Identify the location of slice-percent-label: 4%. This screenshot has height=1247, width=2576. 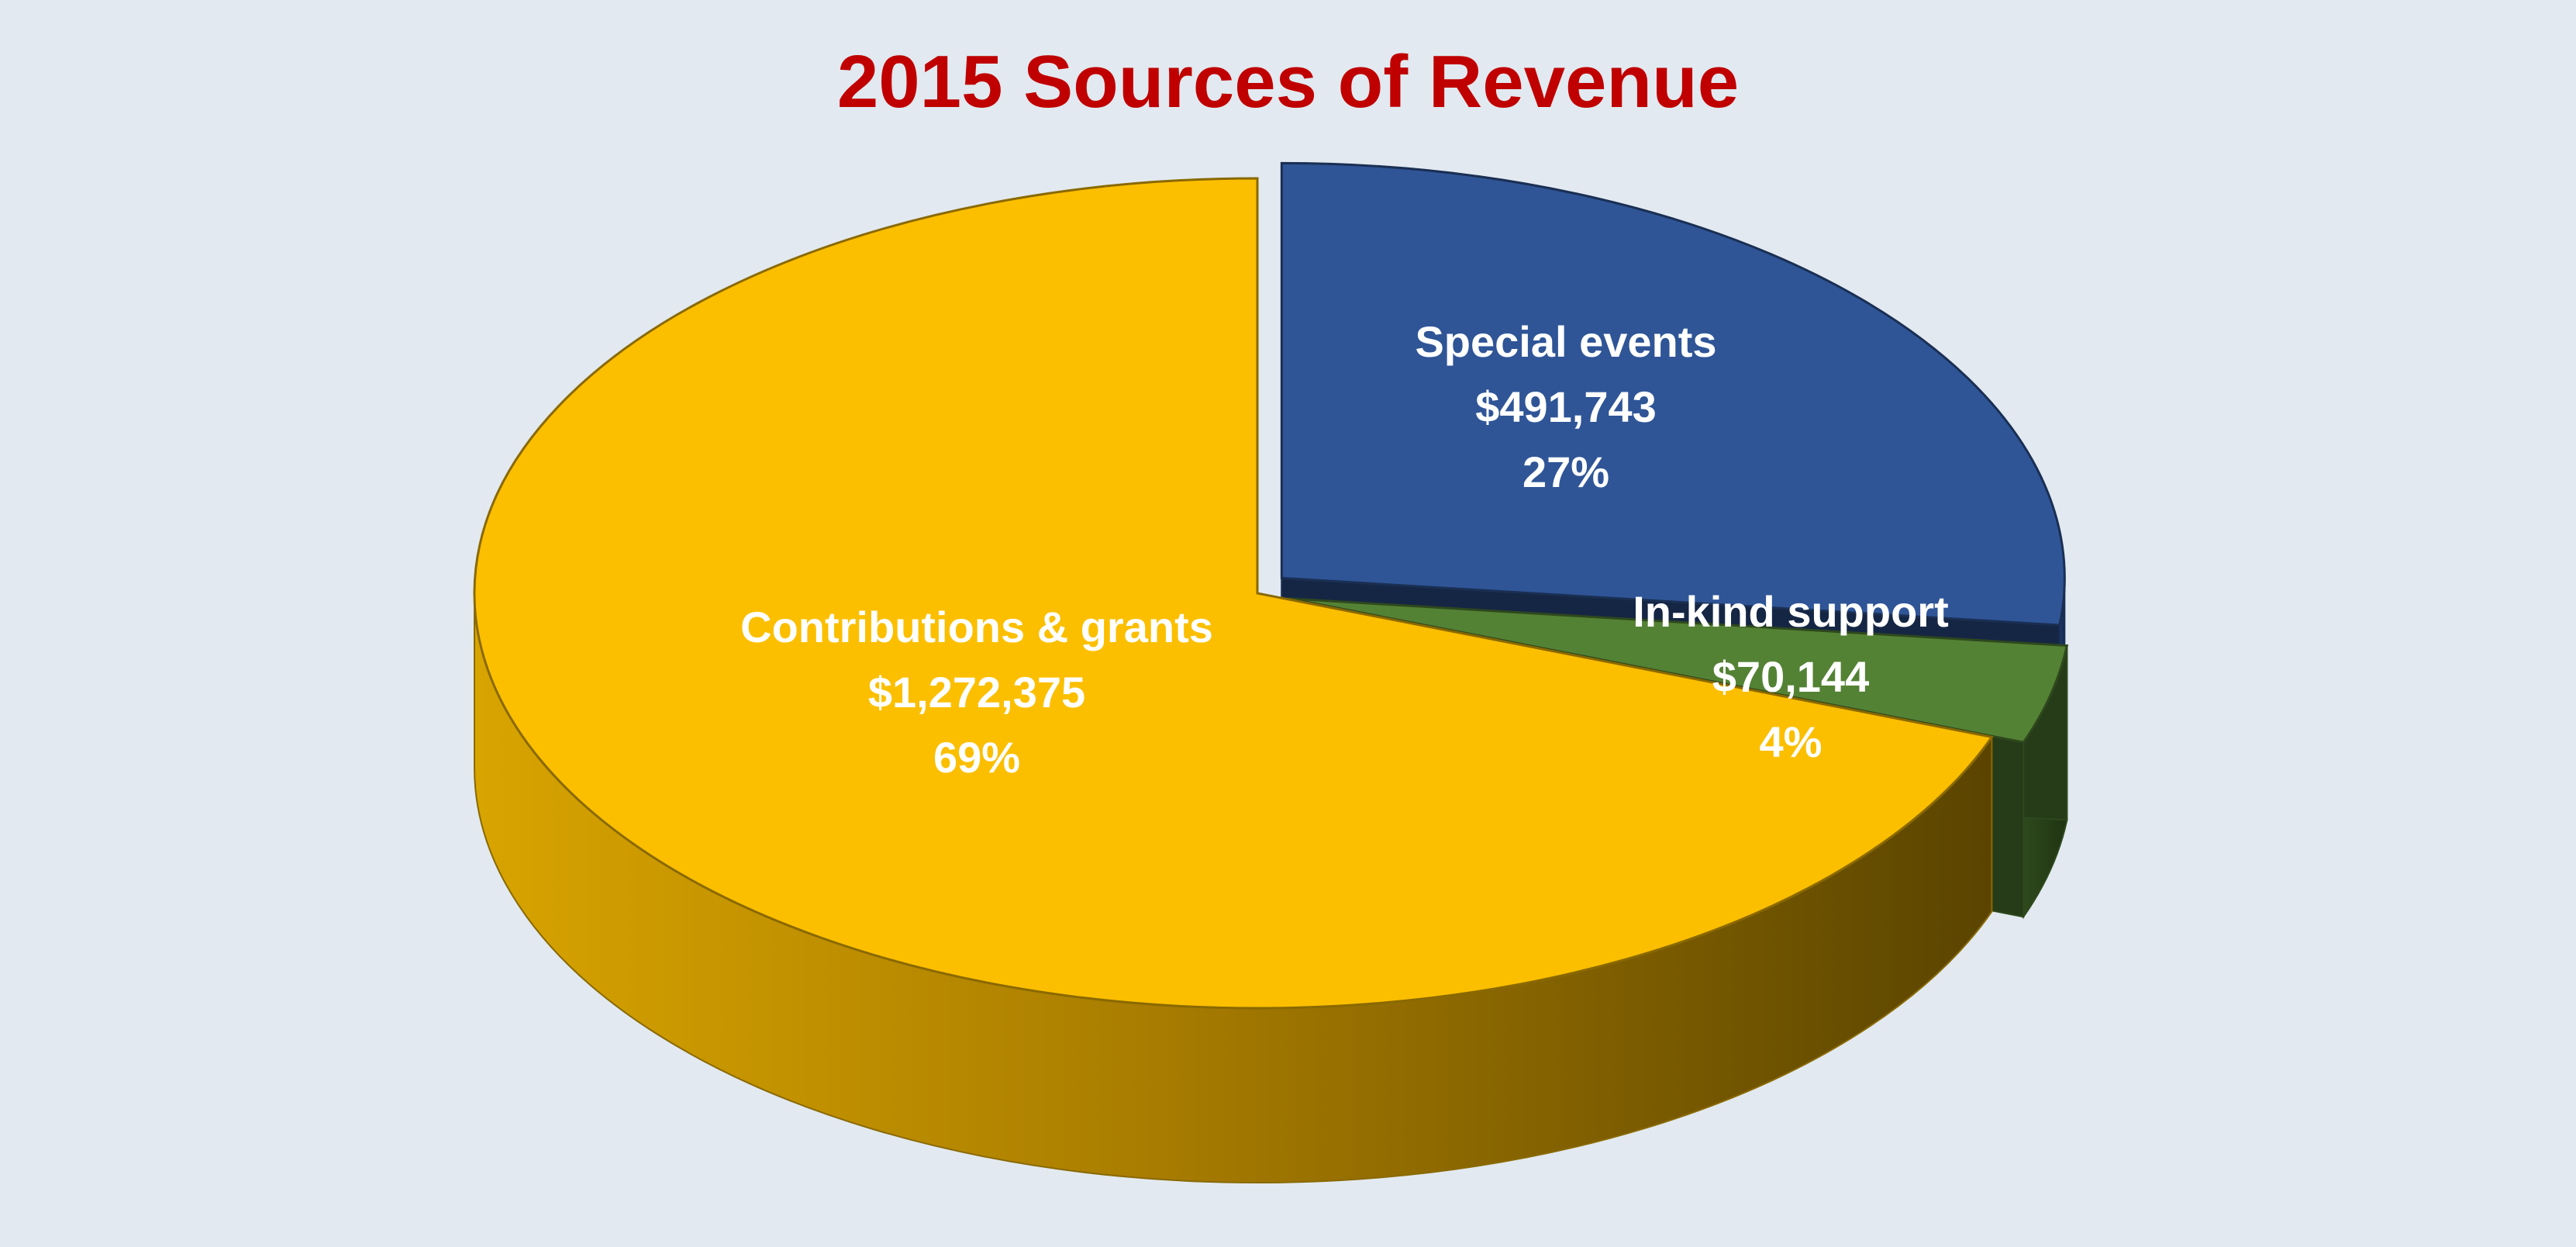
(1791, 741).